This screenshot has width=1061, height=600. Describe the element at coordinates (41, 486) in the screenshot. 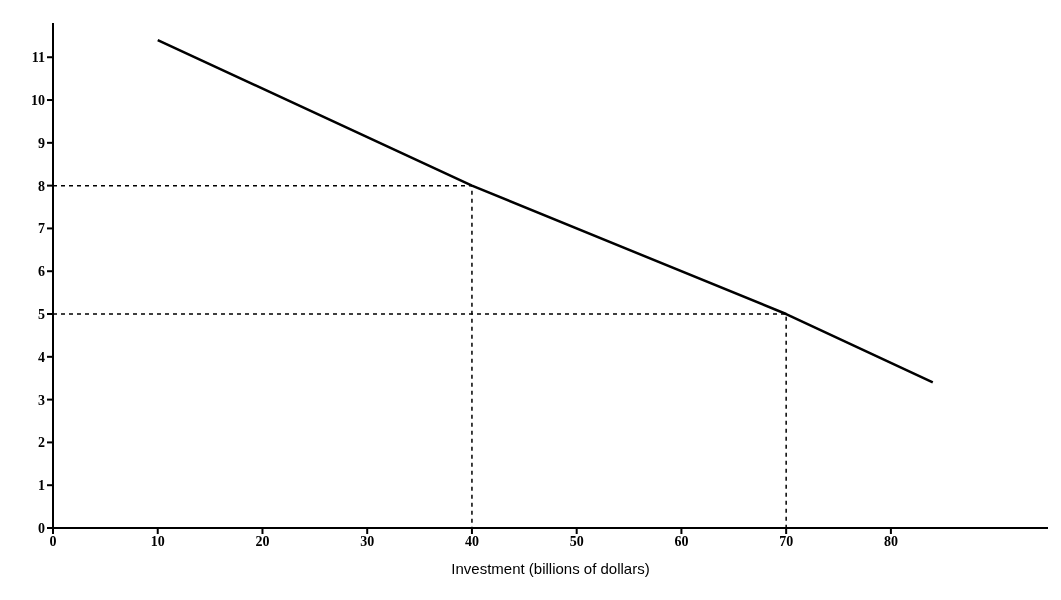

I see `y-tick-label: 1` at that location.